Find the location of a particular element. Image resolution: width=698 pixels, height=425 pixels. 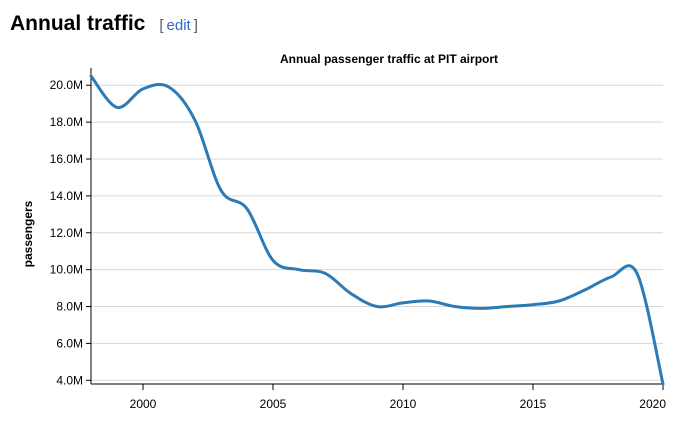

edit-bracket-close: ] is located at coordinates (195, 25).